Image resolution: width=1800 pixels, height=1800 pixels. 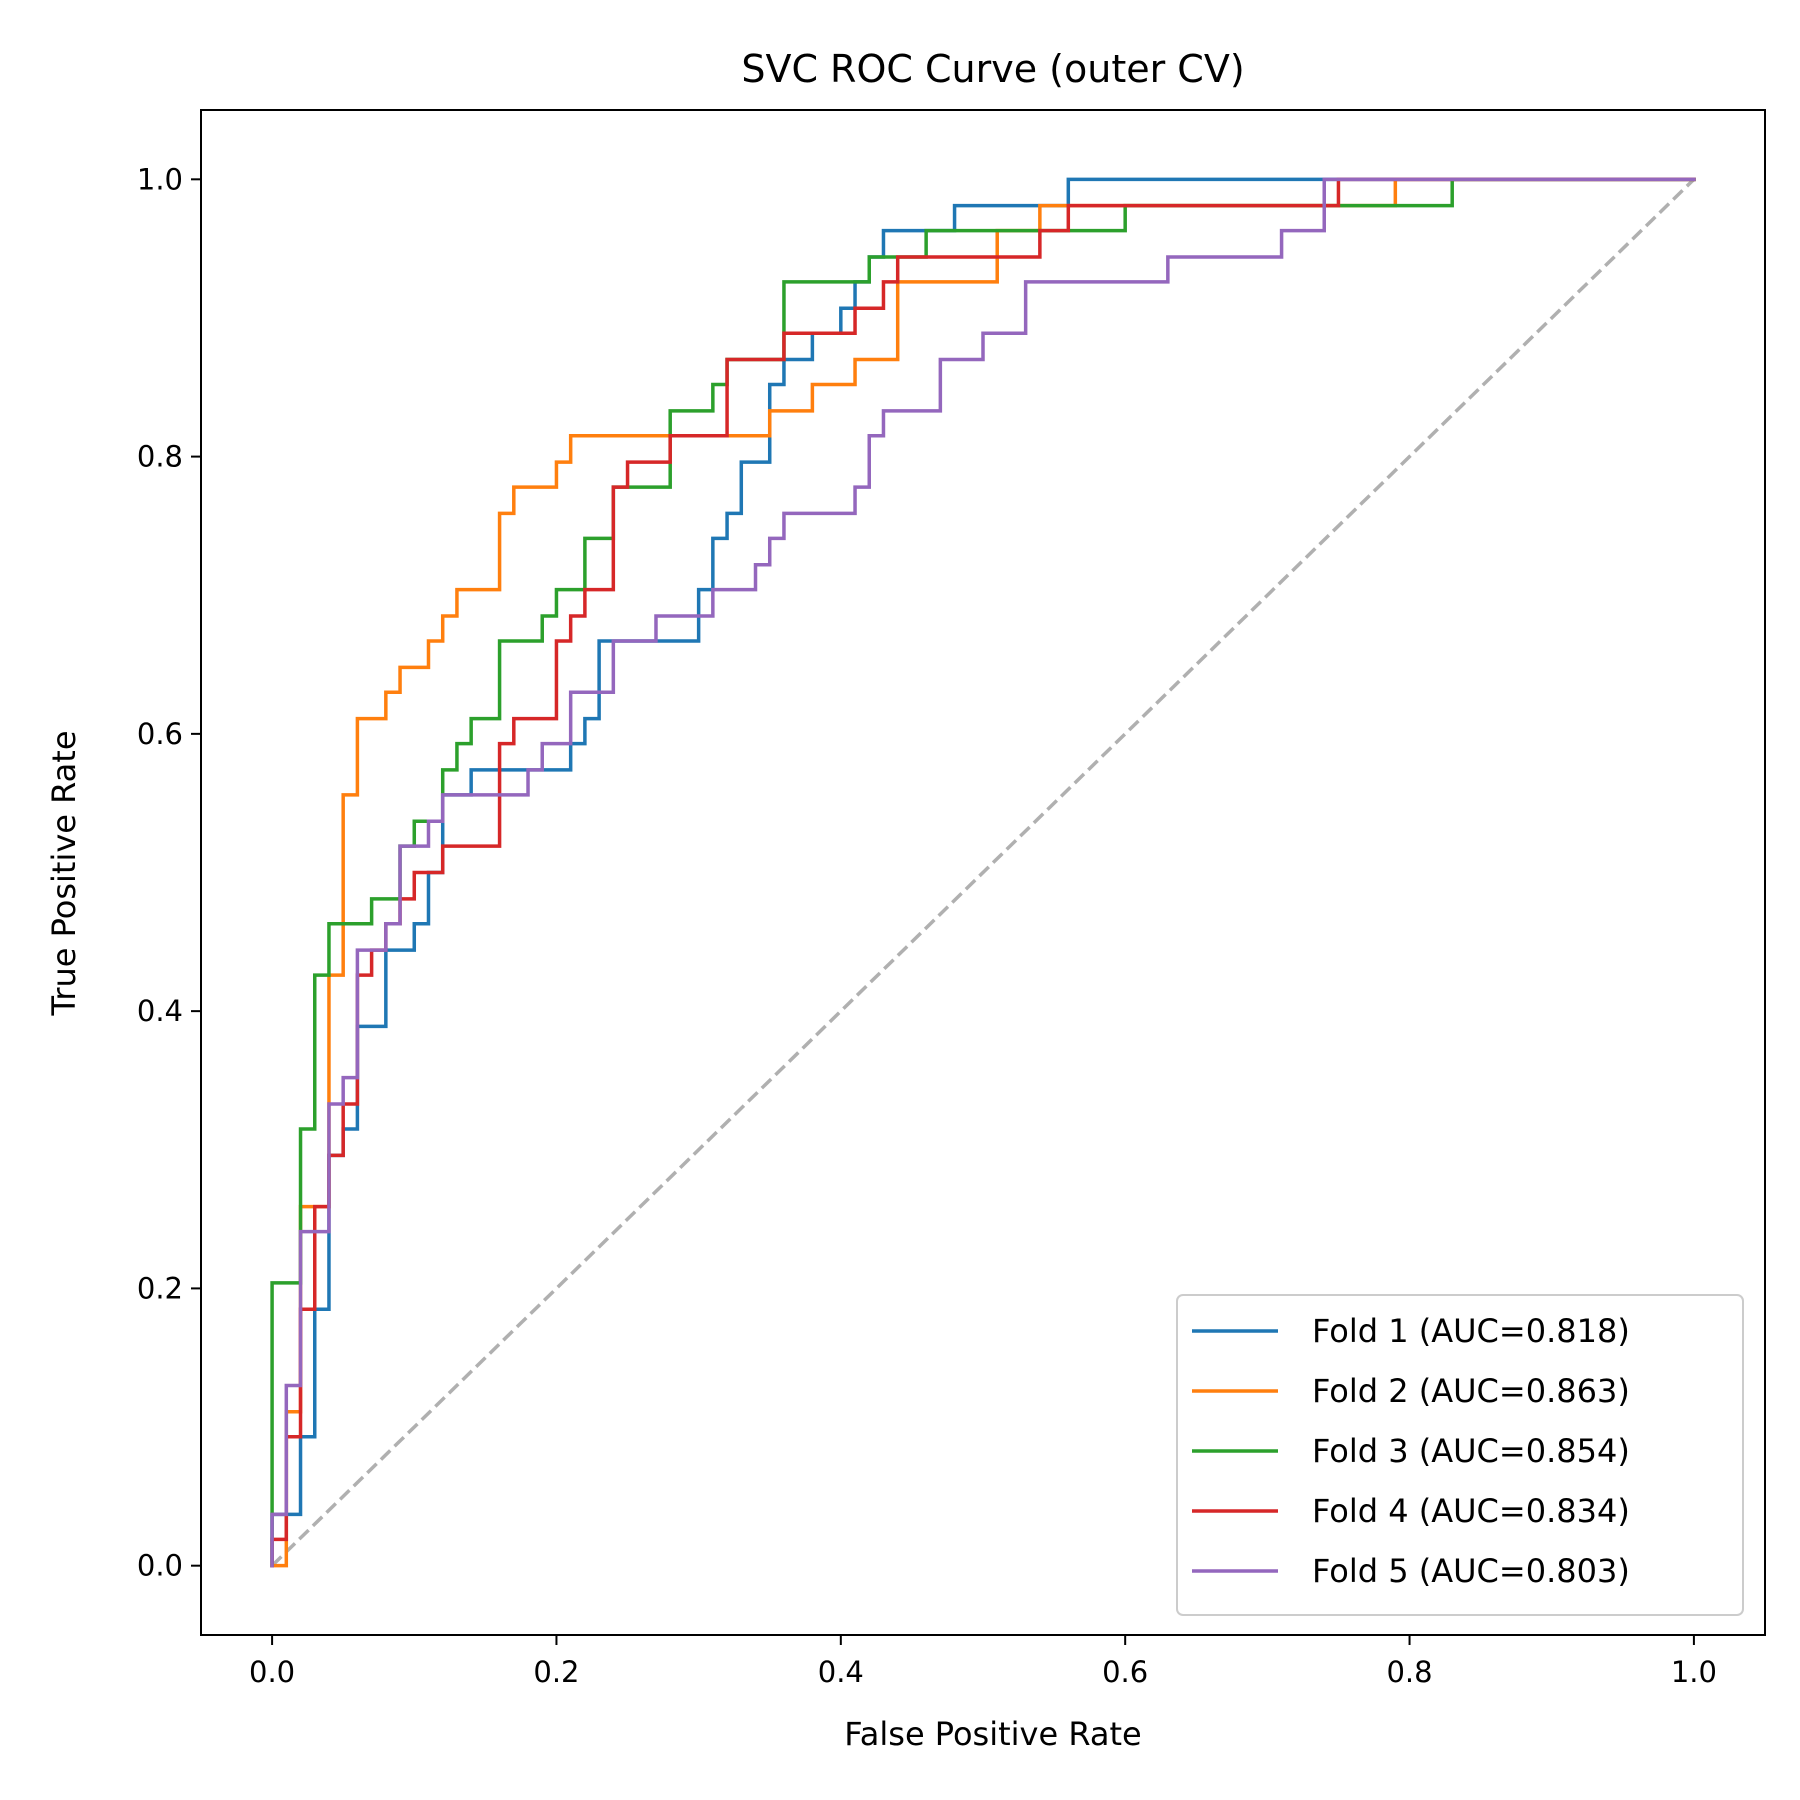 I want to click on y-tick-label: 0.2, so click(x=160, y=1288).